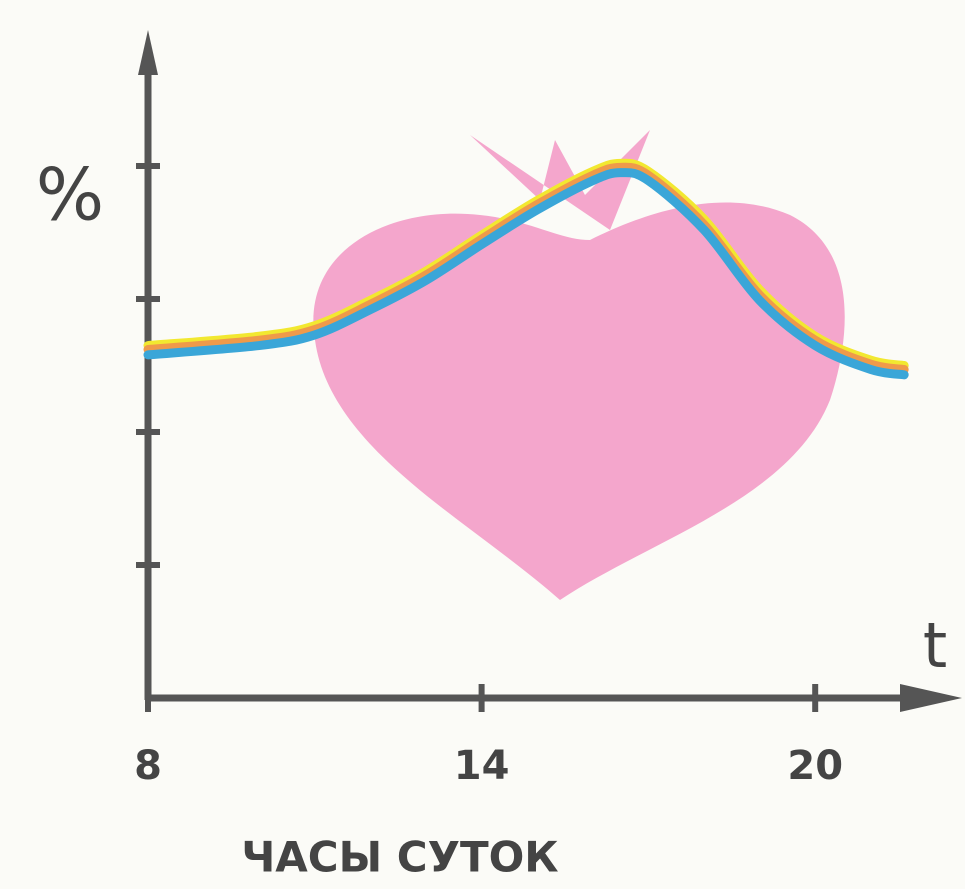 The width and height of the screenshot is (965, 889). I want to click on x-tick-label: 14, so click(482, 766).